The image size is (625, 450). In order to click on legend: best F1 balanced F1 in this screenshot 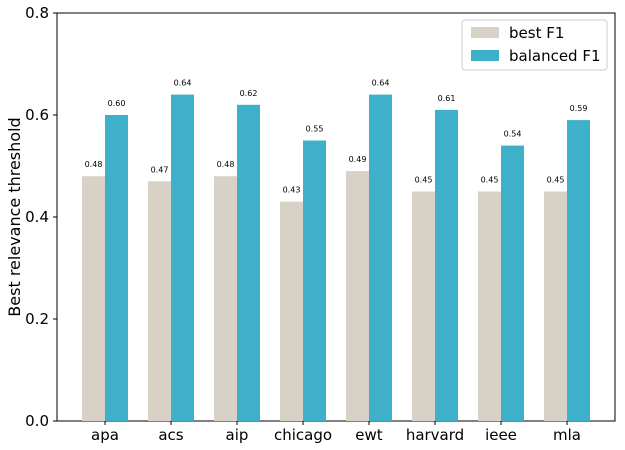, I will do `click(534, 45)`.